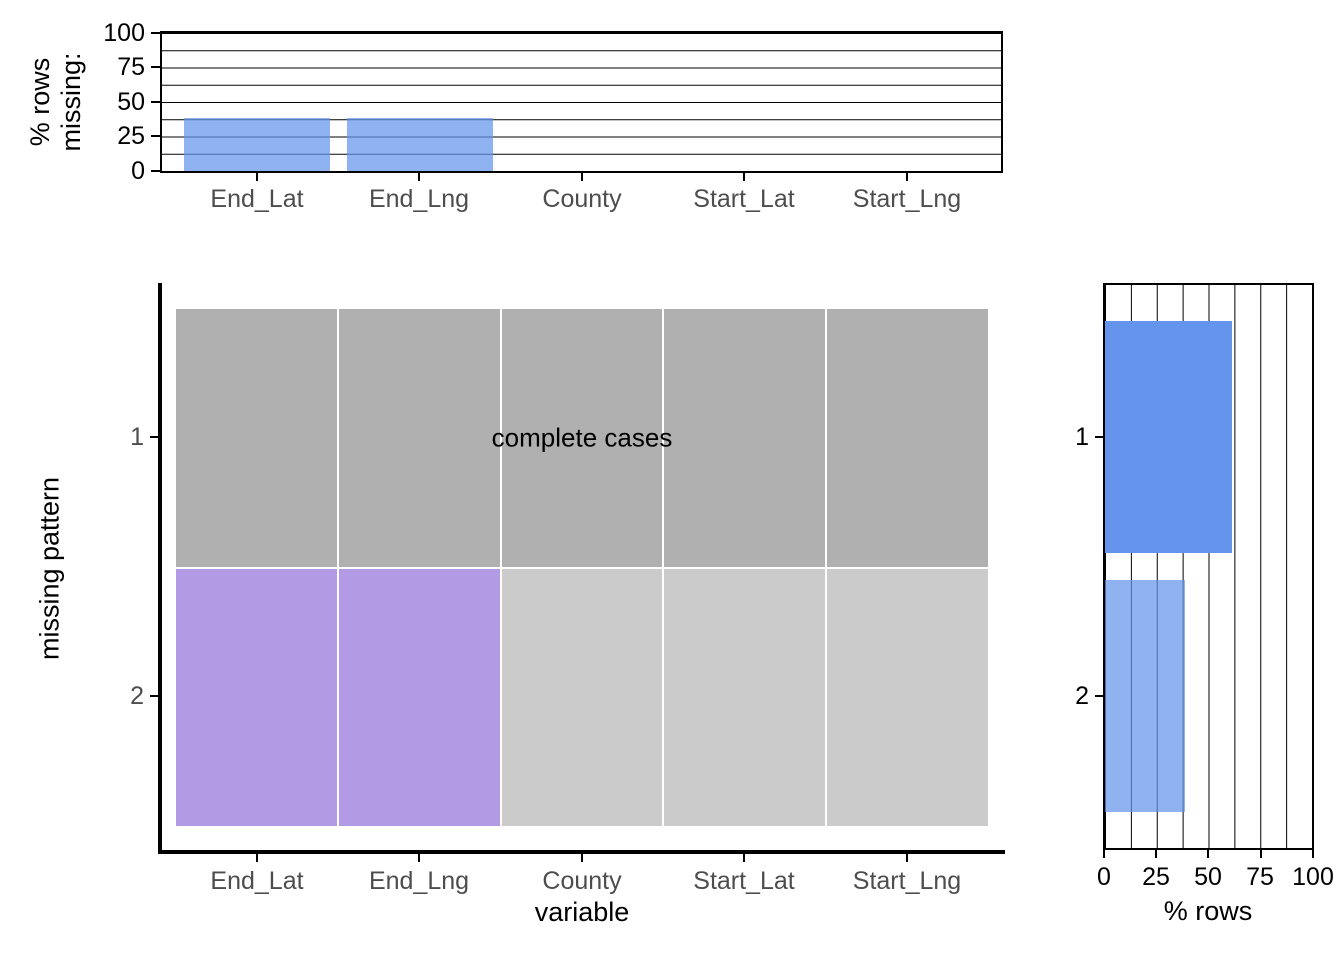 The image size is (1344, 960). Describe the element at coordinates (1208, 911) in the screenshot. I see `right-x-axis-title: % rows` at that location.